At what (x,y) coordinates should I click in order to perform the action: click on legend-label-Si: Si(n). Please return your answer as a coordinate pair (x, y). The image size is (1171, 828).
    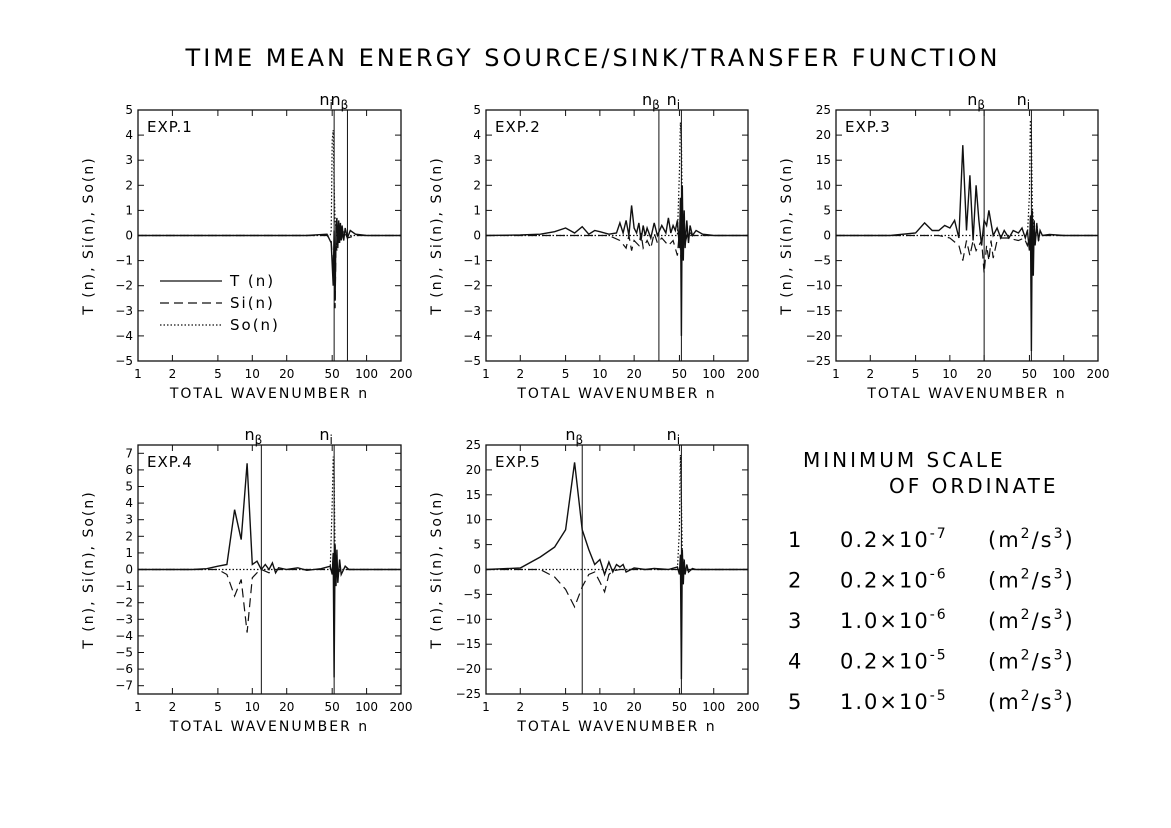
    Looking at the image, I should click on (252, 303).